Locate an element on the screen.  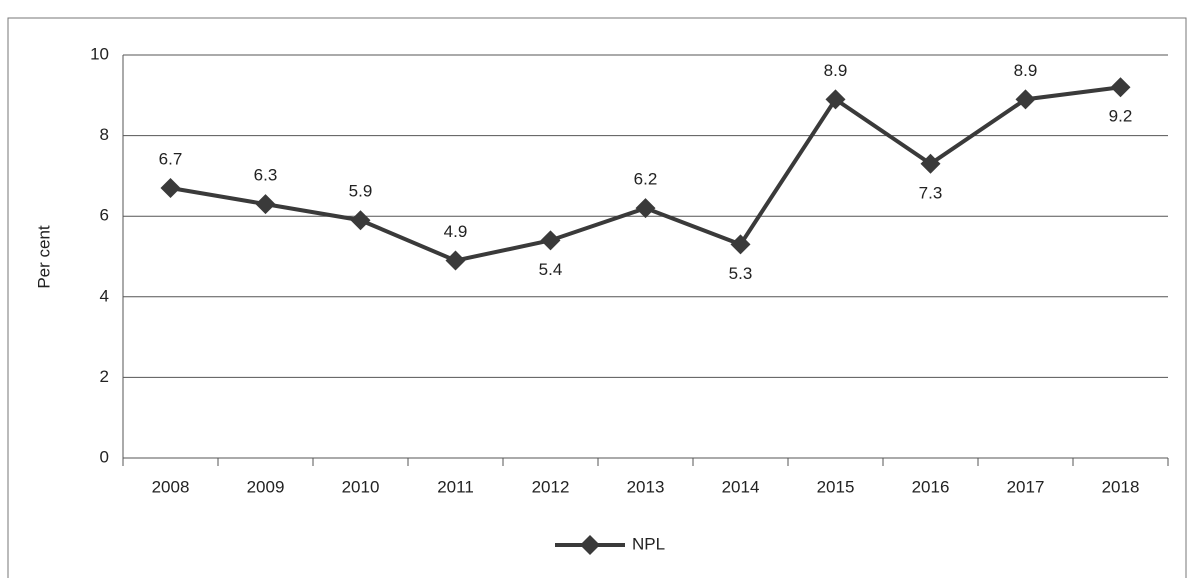
y-tick-label: 2 is located at coordinates (104, 376).